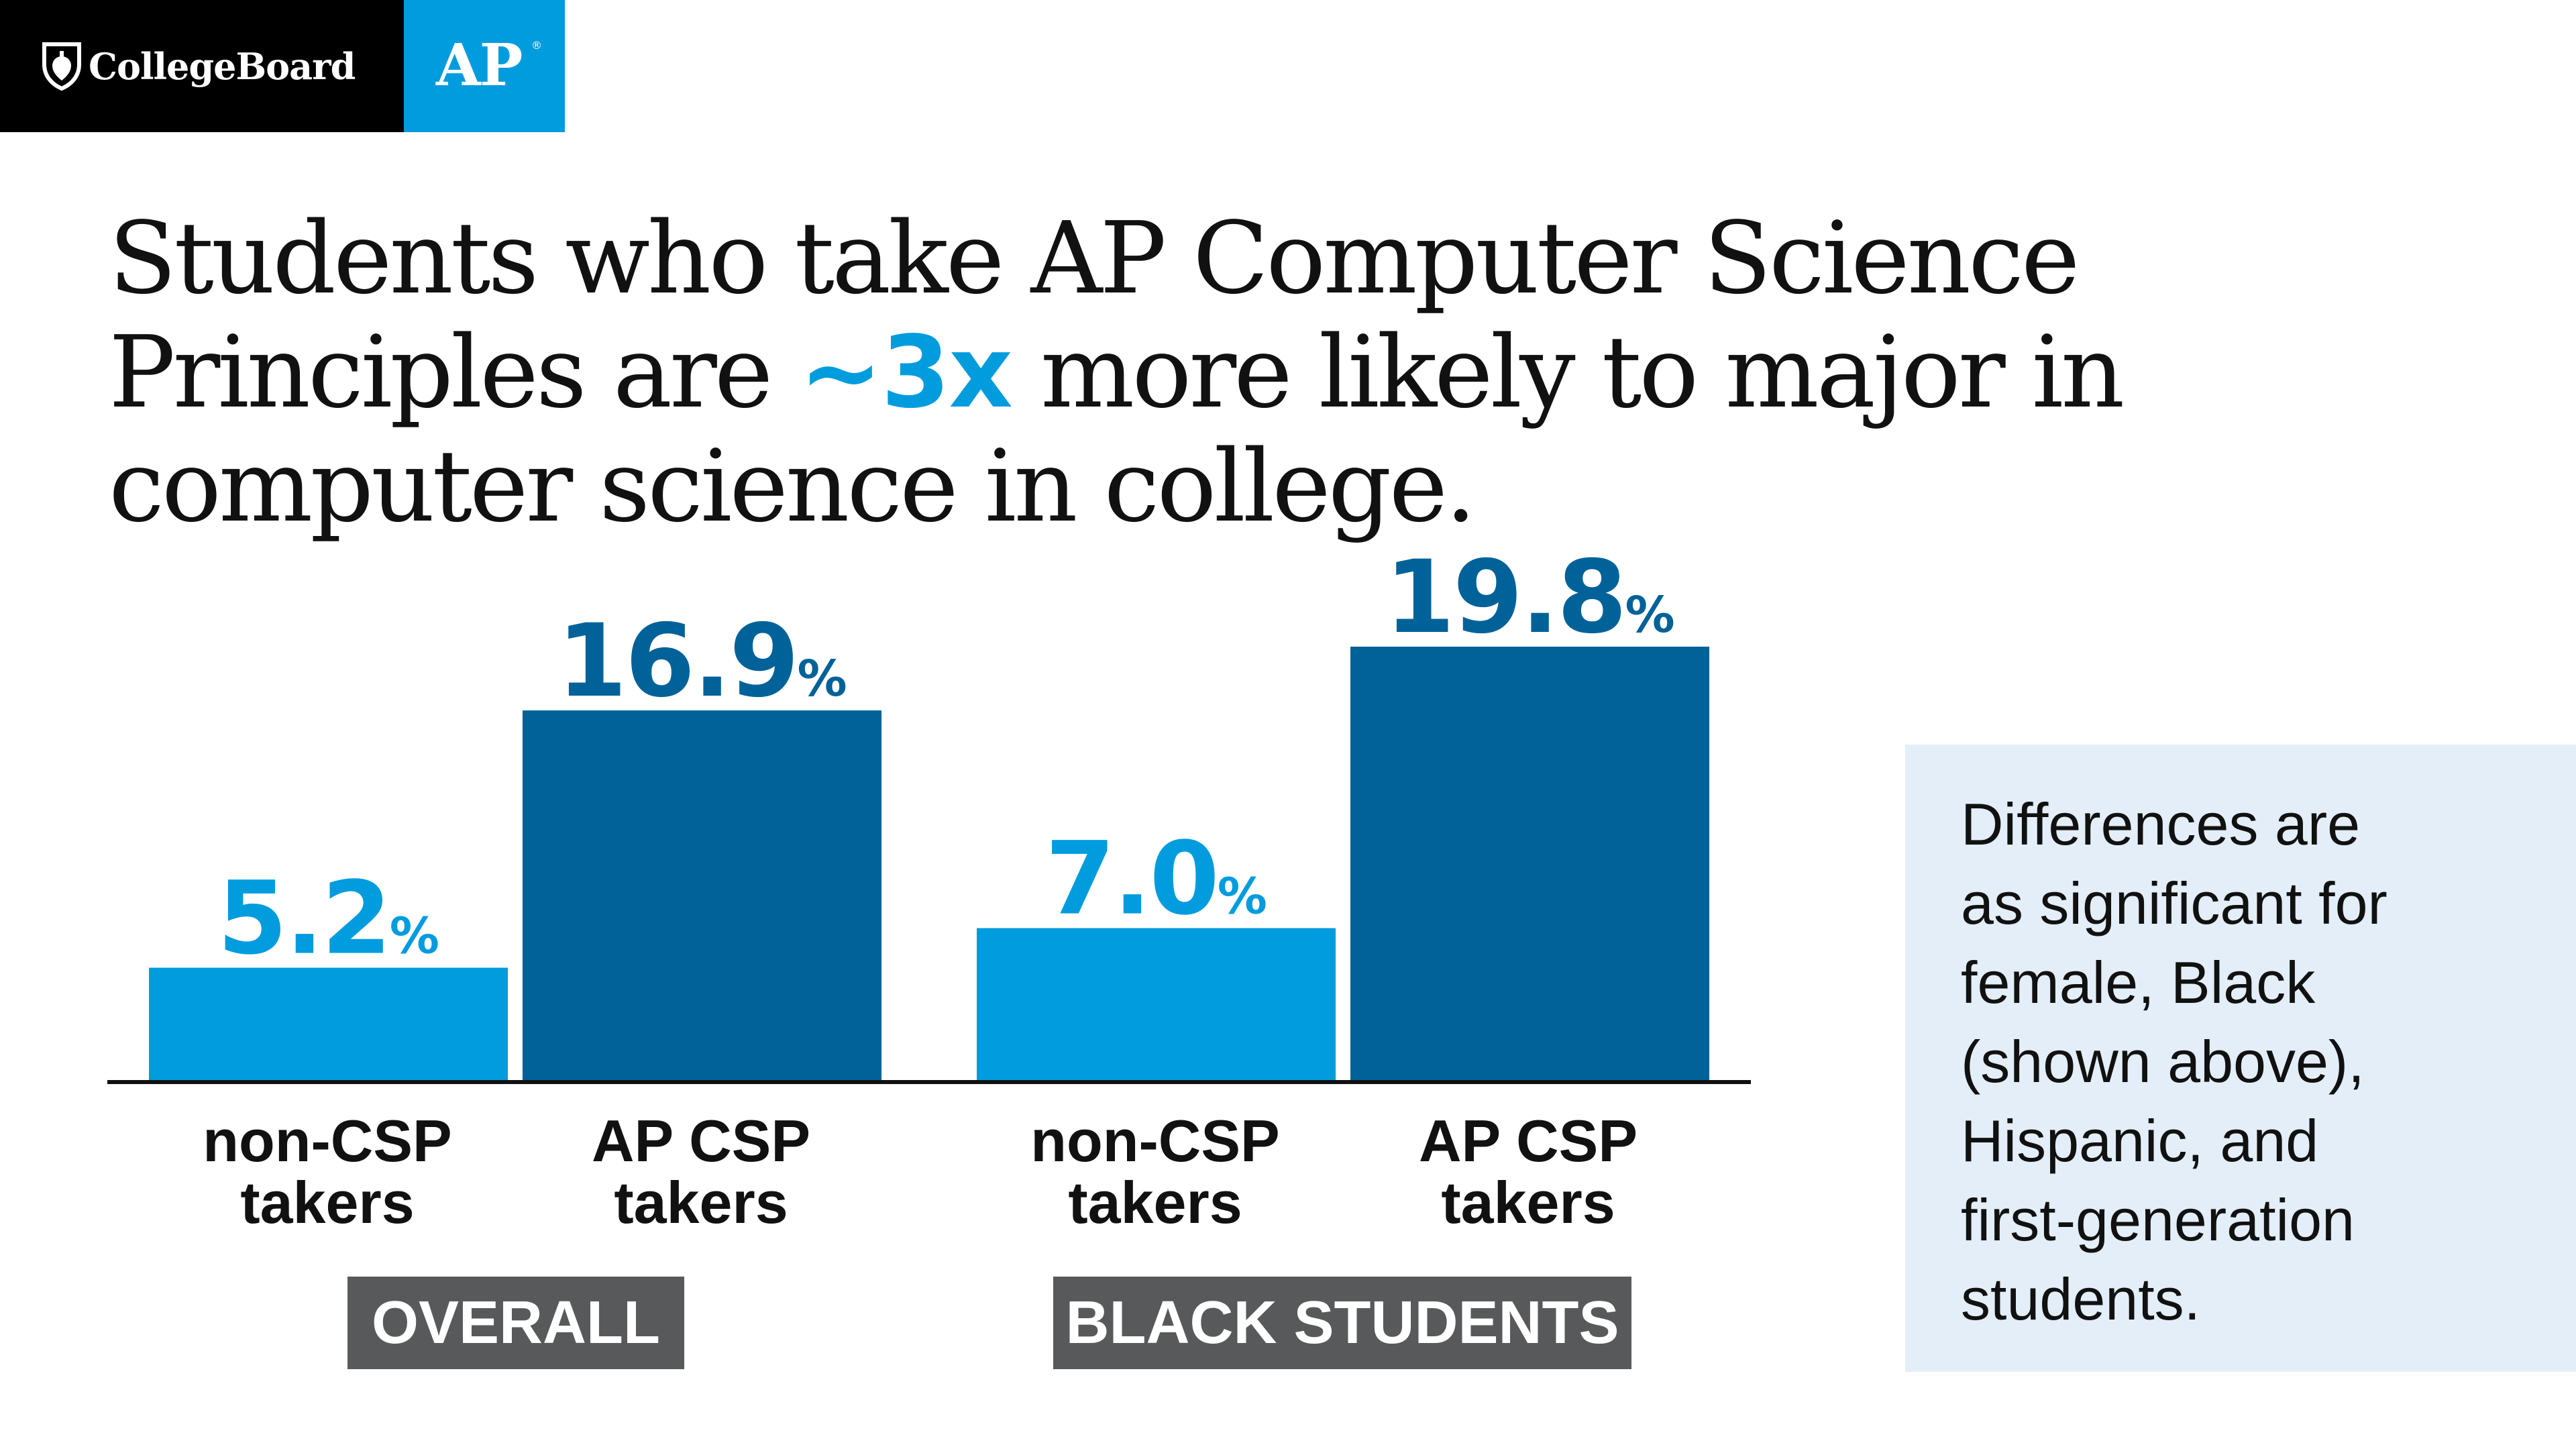 The image size is (2576, 1449). What do you see at coordinates (515, 1323) in the screenshot?
I see `group-label-overall: OVERALL` at bounding box center [515, 1323].